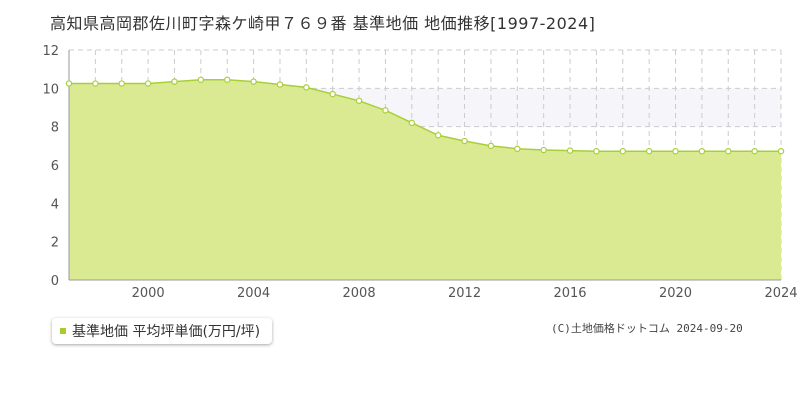 The width and height of the screenshot is (800, 400). I want to click on x-tick-label: 2016, so click(569, 293).